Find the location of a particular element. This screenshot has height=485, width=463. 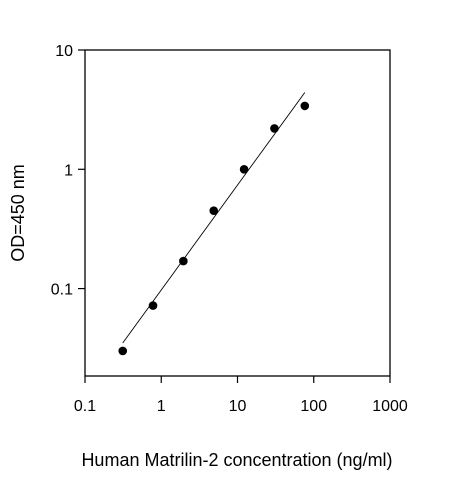

x-tick-label: 1 is located at coordinates (161, 406).